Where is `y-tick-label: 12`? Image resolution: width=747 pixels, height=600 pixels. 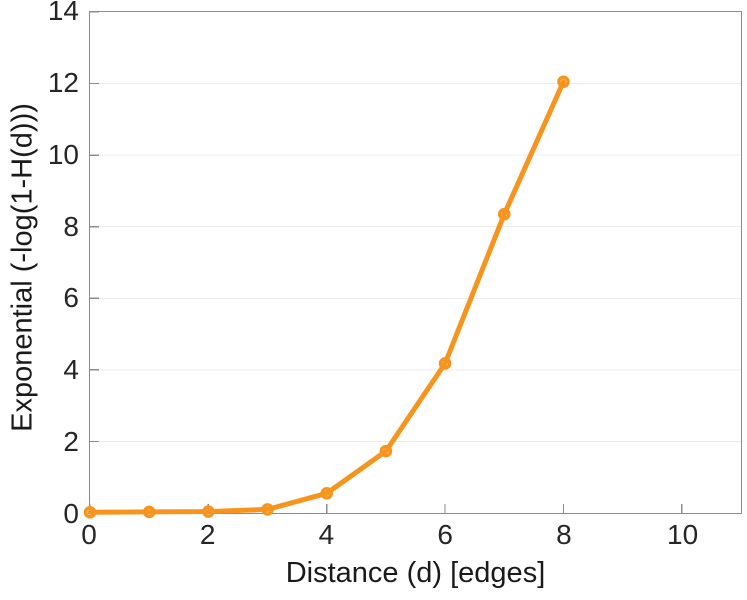 y-tick-label: 12 is located at coordinates (63, 82).